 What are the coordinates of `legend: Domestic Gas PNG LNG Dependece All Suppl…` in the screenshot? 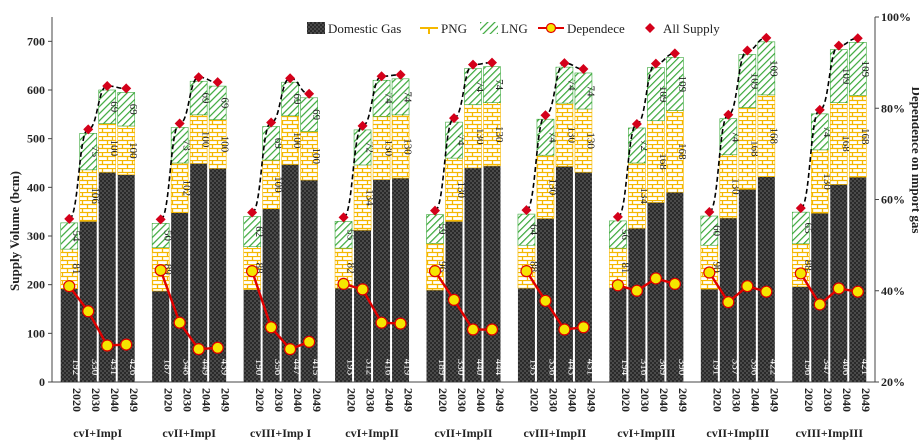 It's located at (513, 28).